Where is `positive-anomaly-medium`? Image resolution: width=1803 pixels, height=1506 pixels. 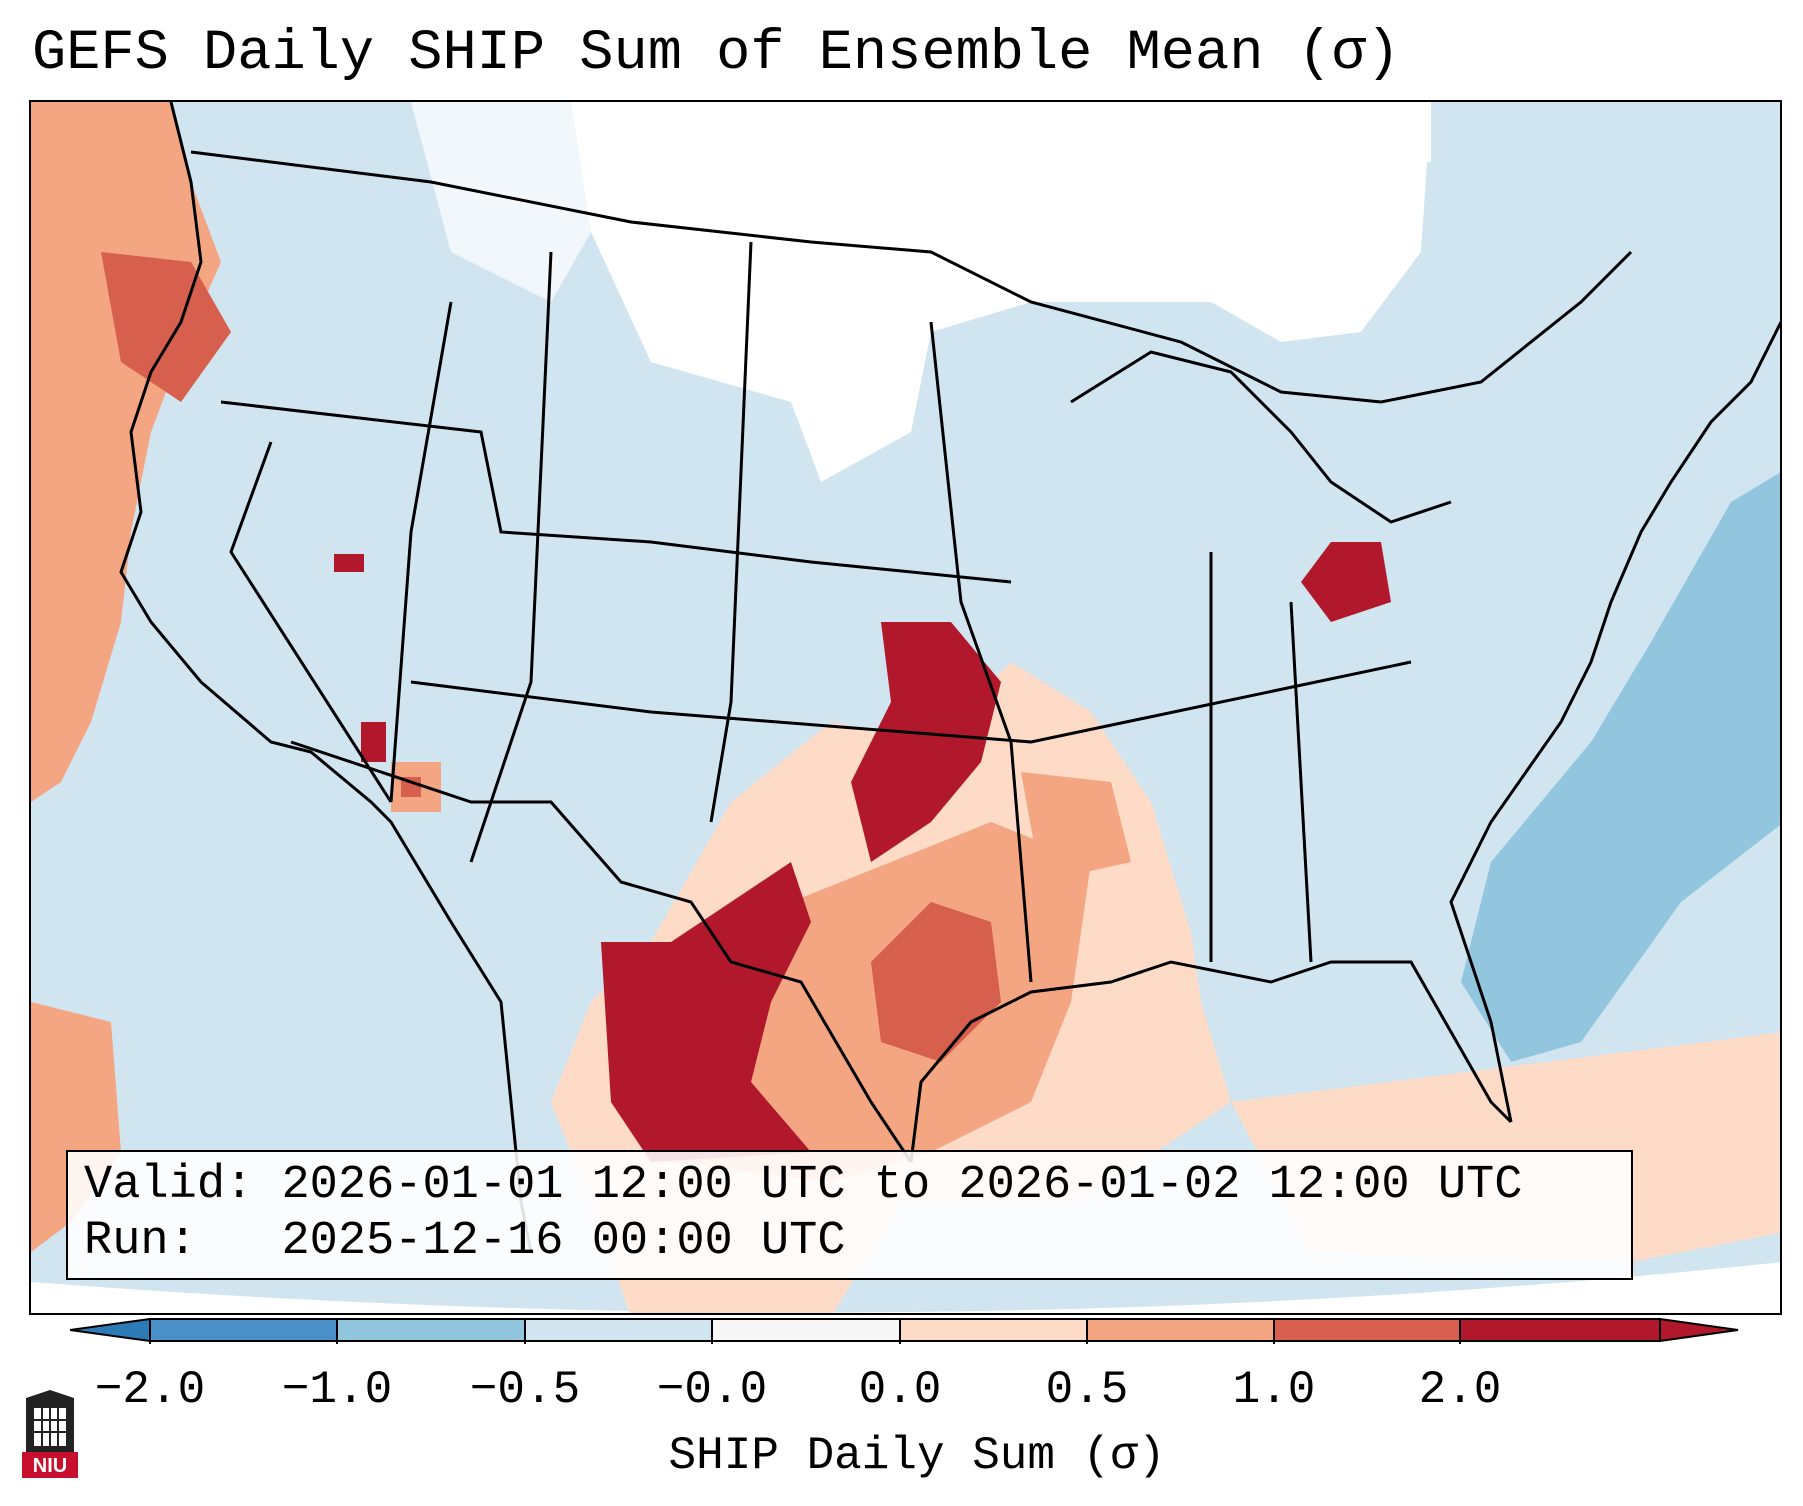 positive-anomaly-medium is located at coordinates (1076, 827).